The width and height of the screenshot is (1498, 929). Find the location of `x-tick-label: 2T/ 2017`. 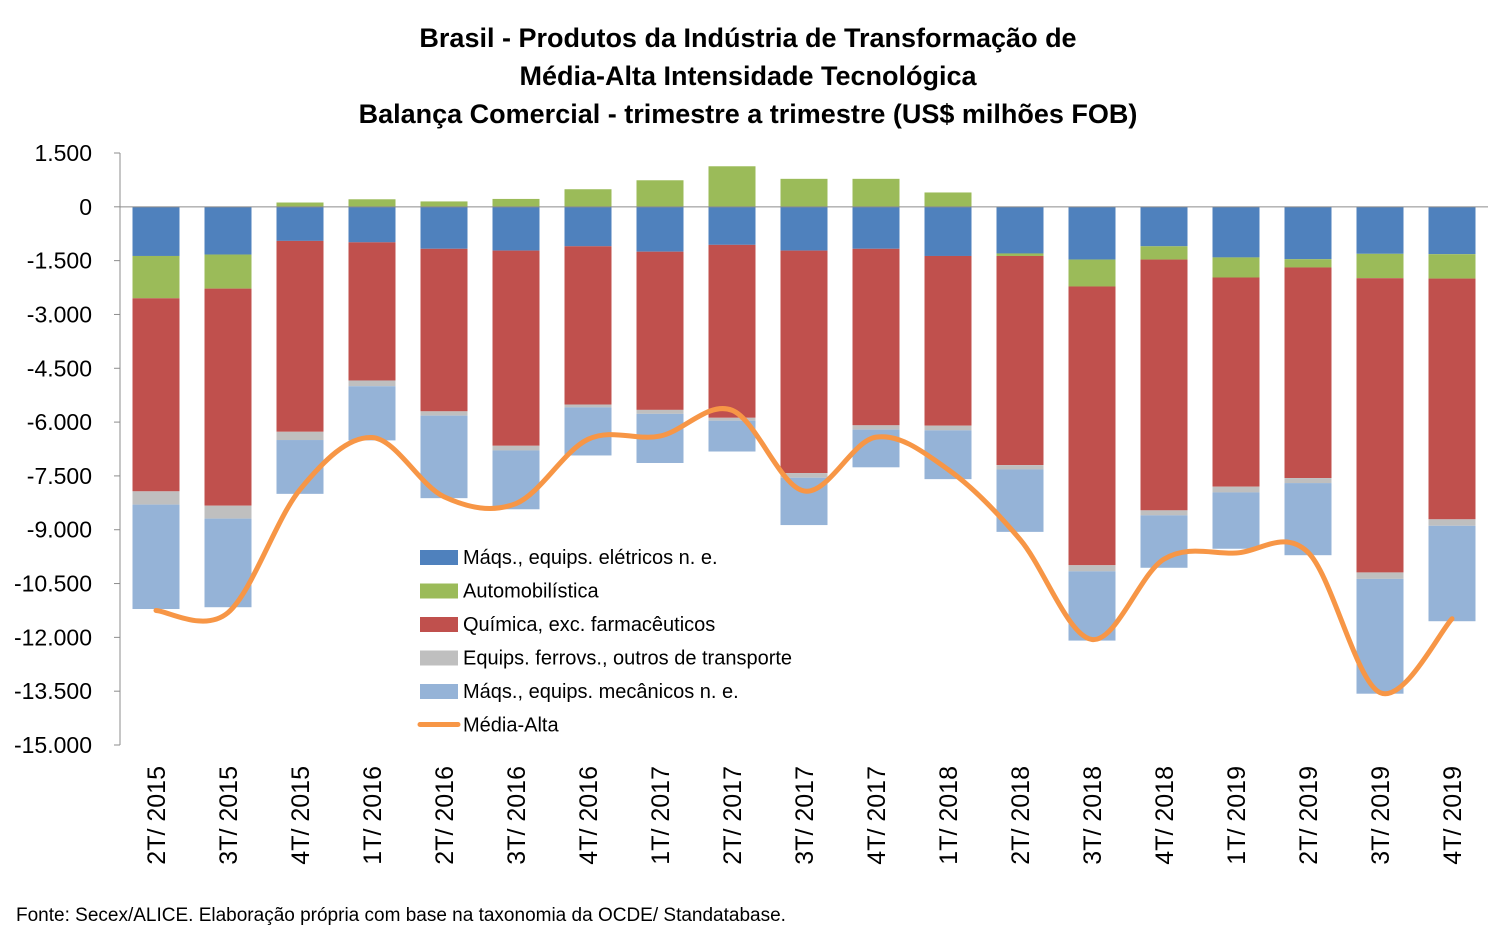

x-tick-label: 2T/ 2017 is located at coordinates (733, 815).